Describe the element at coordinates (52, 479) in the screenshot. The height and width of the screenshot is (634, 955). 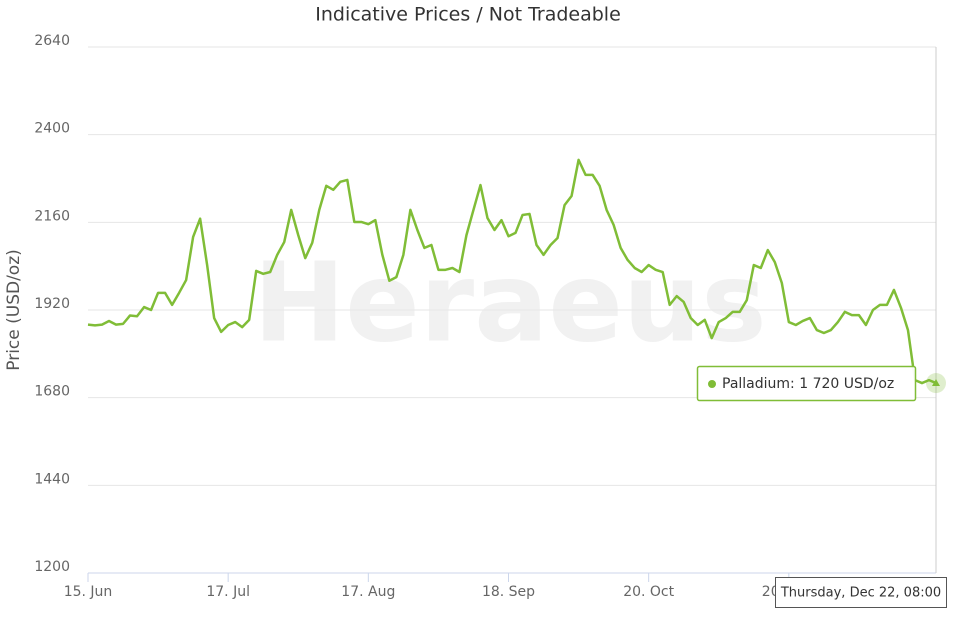
I see `y-tick-label: 1440` at that location.